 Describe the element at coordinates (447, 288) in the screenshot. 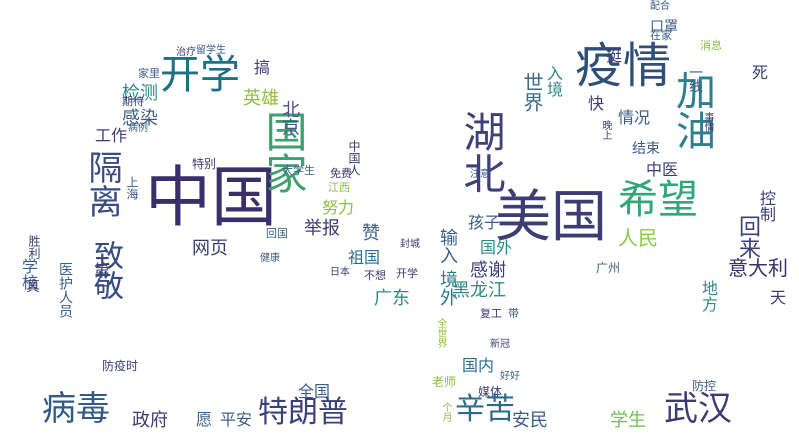

I see `w-jingwai: 境外` at that location.